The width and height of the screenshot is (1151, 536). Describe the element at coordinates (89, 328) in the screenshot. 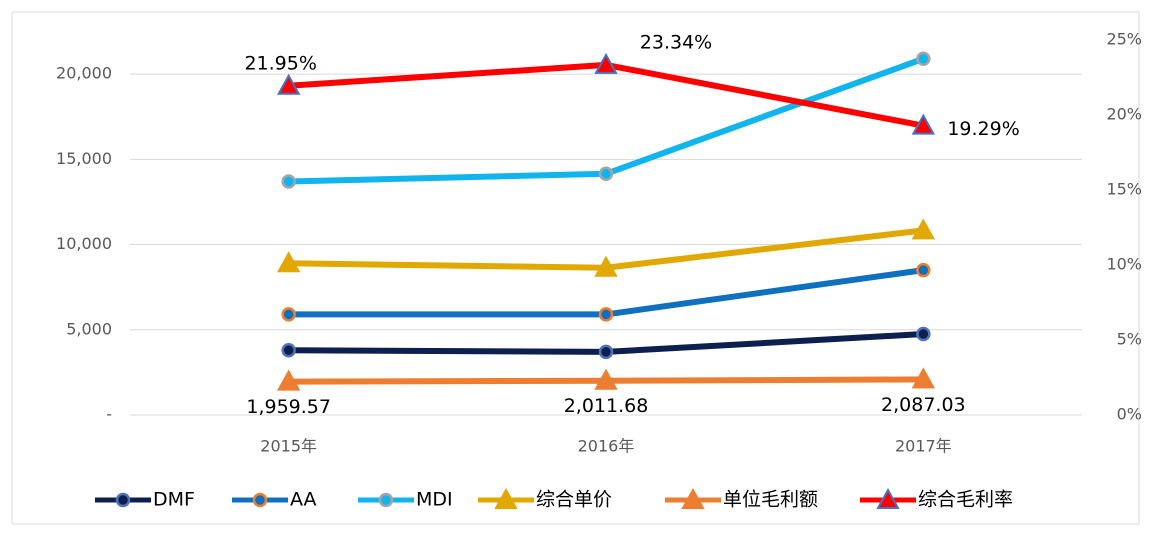

I see `y-tick-label: 5,000` at that location.